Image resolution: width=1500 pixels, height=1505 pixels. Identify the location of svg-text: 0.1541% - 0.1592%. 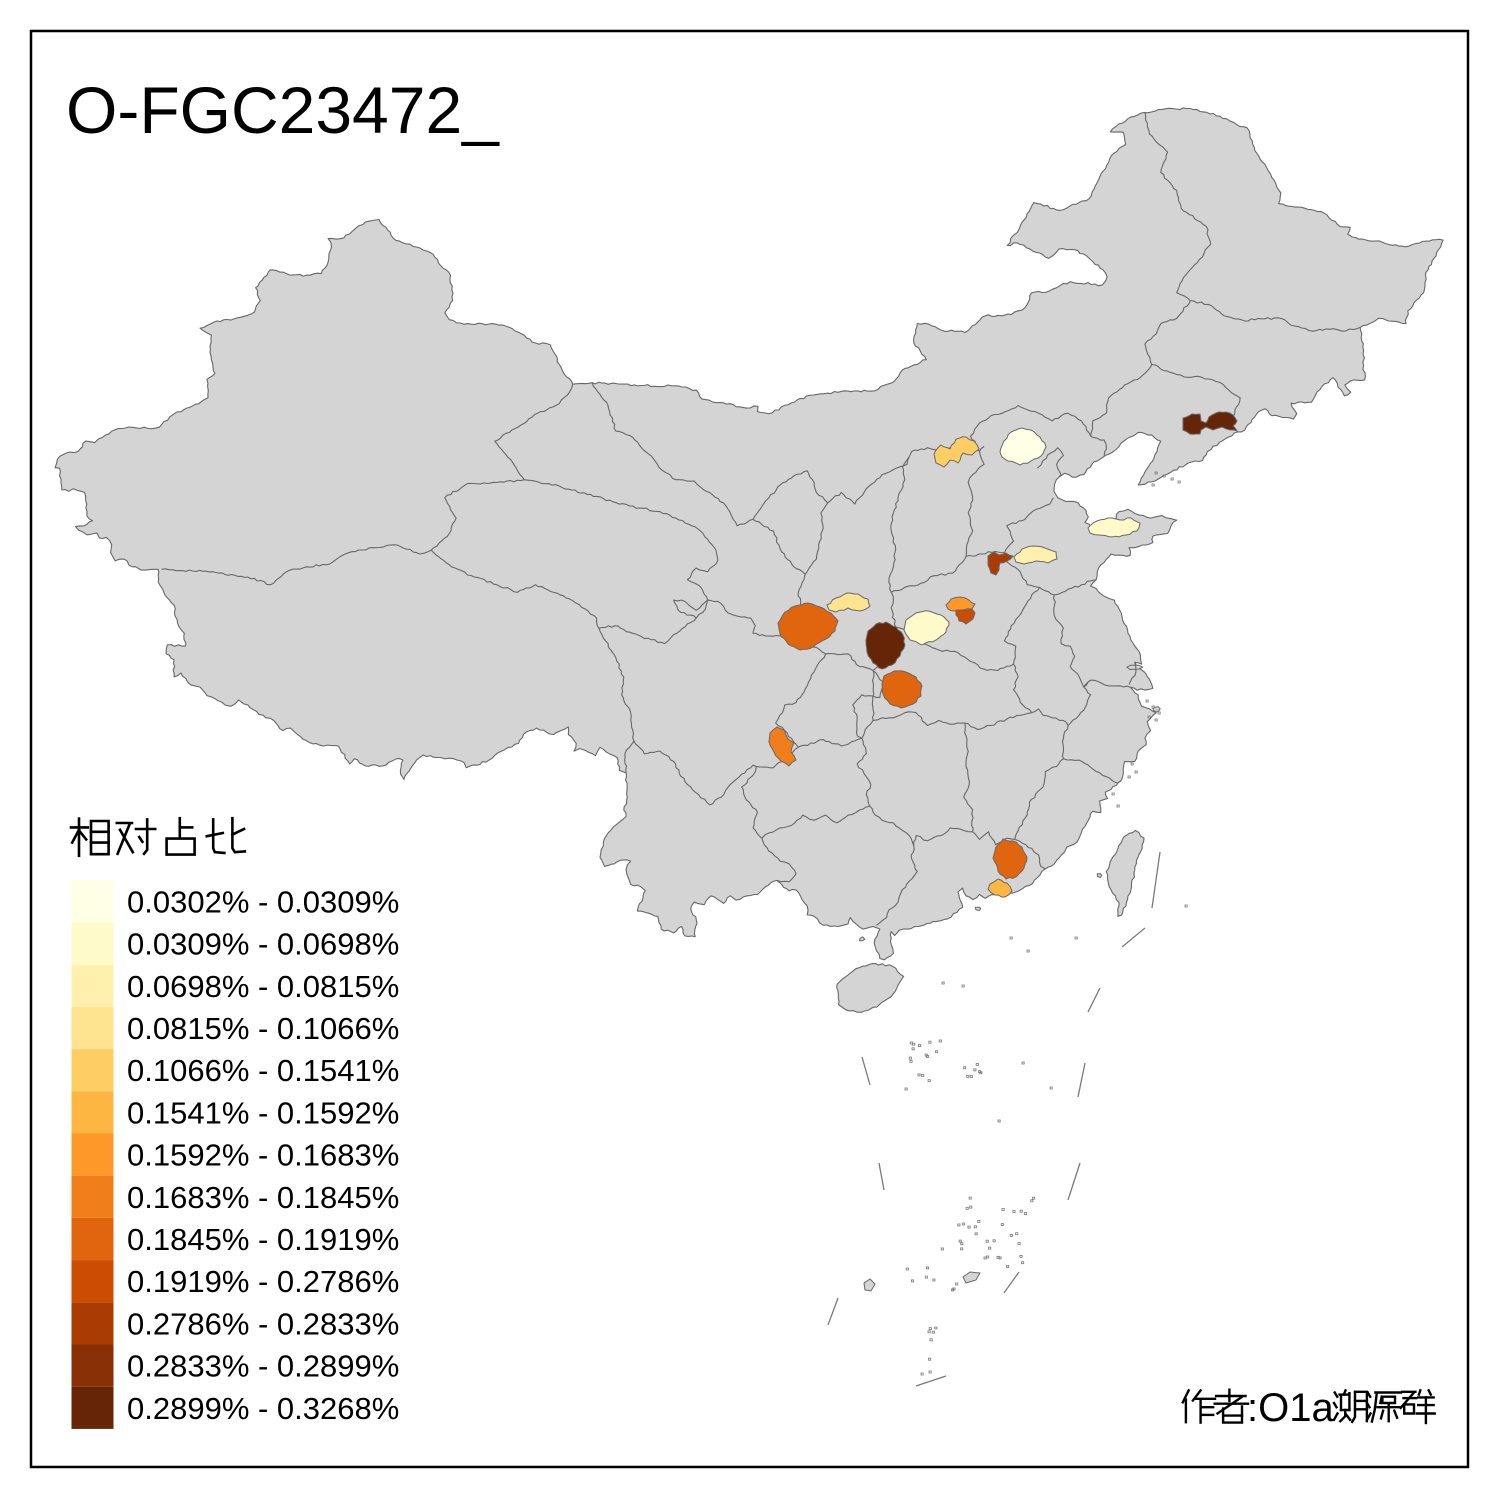
(263, 1112).